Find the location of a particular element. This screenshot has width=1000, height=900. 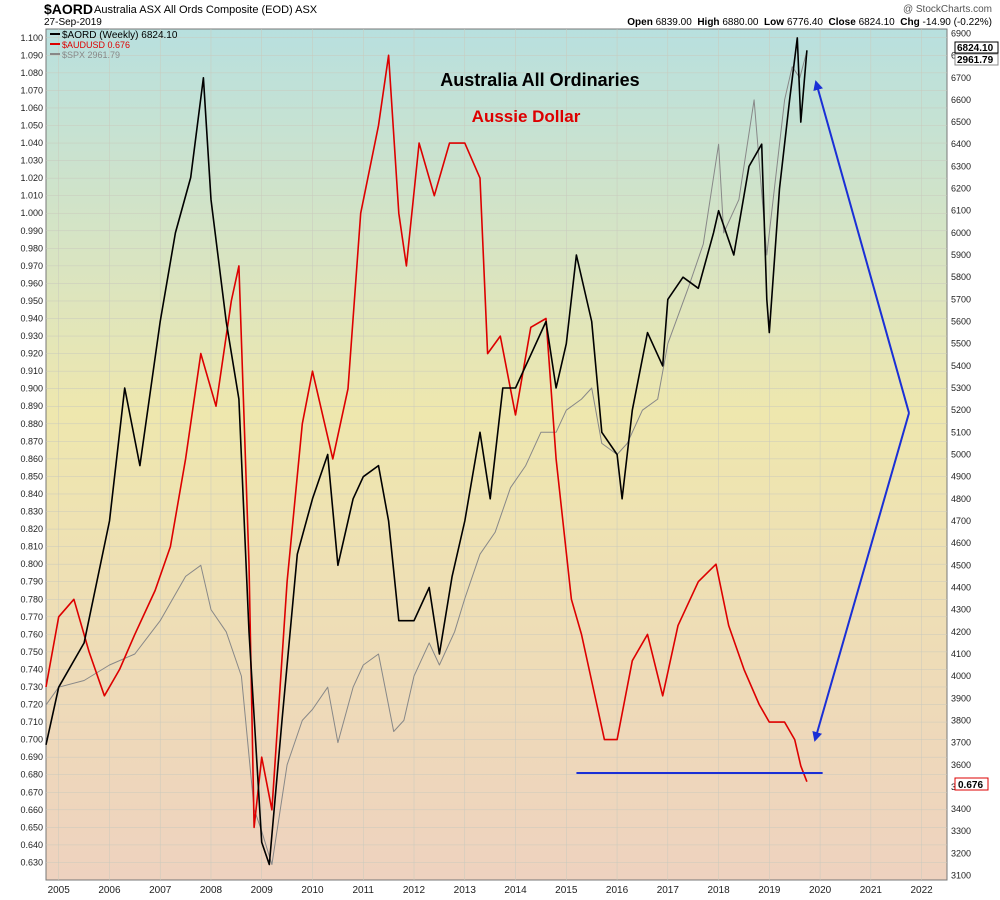

right-tick-label: 4600 is located at coordinates (961, 543).